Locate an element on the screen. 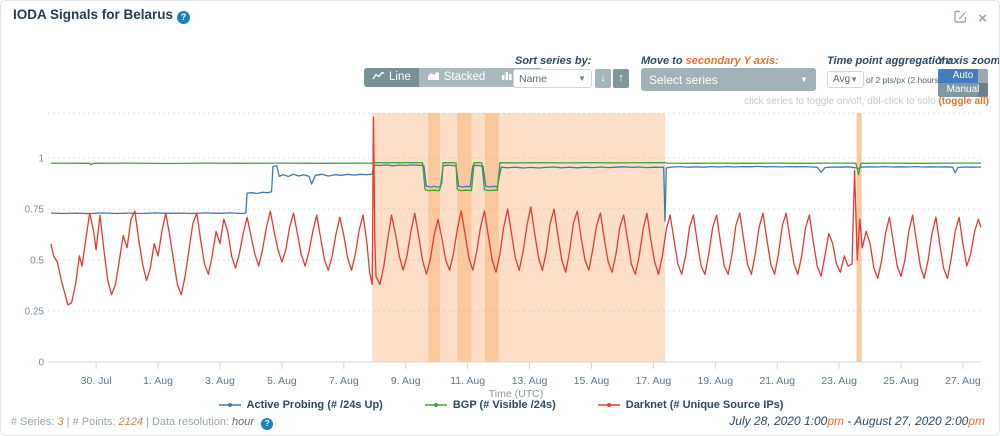 The width and height of the screenshot is (1000, 436). aggregation-label: Time point aggregation: is located at coordinates (890, 61).